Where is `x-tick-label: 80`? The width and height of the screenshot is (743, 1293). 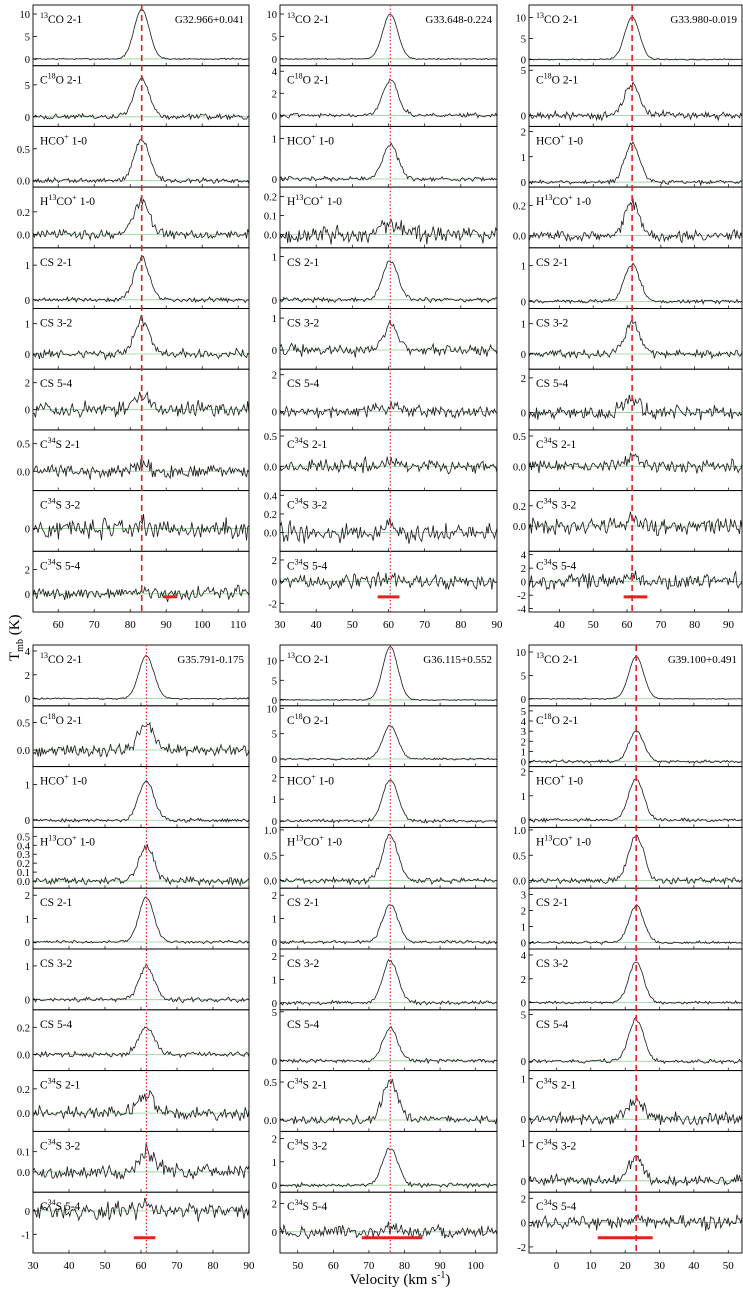
x-tick-label: 80 is located at coordinates (131, 625).